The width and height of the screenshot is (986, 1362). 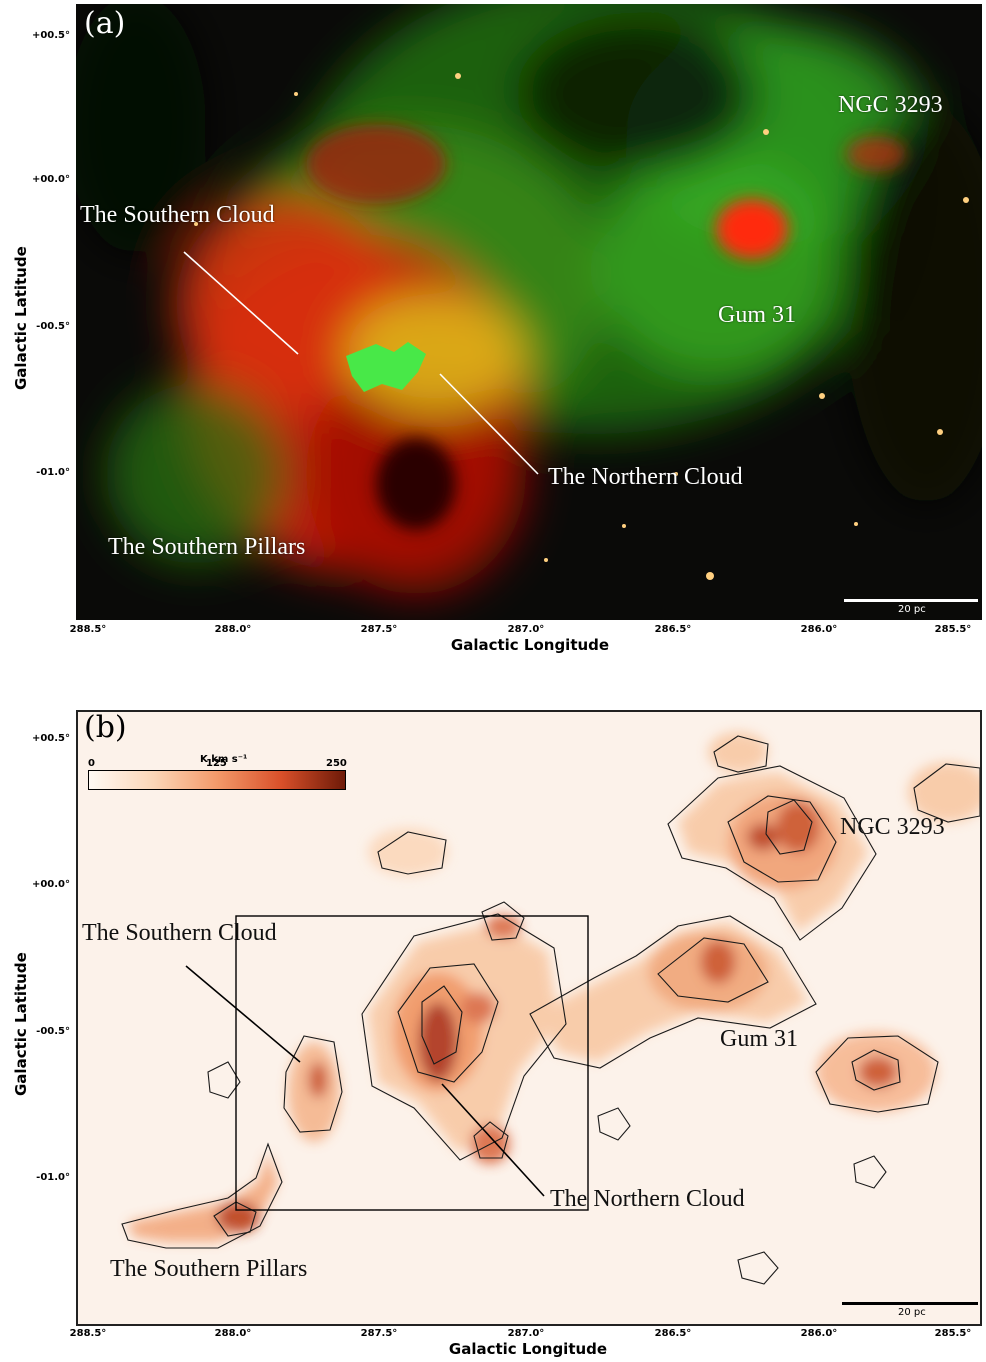 What do you see at coordinates (910, 1303) in the screenshot?
I see `panel-b-scalebar` at bounding box center [910, 1303].